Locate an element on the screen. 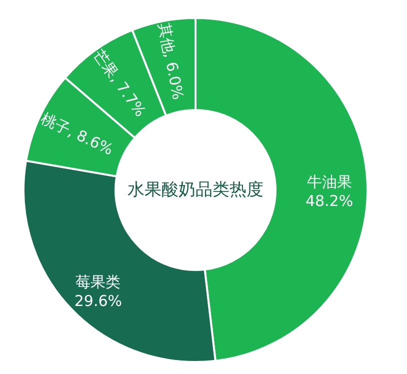 The width and height of the screenshot is (407, 374). slice-label: 其他, 6.0% is located at coordinates (171, 61).